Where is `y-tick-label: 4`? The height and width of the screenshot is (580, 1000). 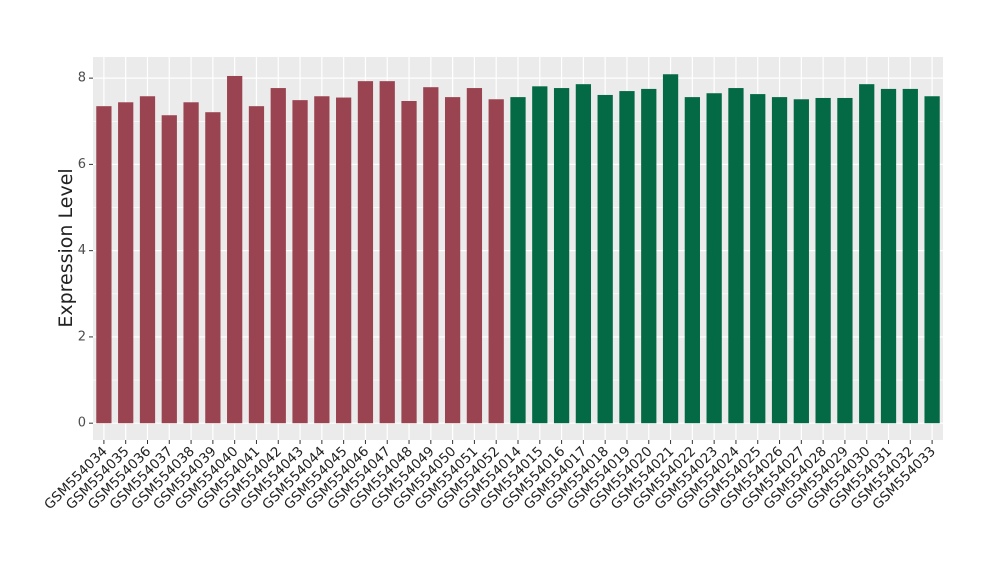
y-tick-label: 4 is located at coordinates (82, 250).